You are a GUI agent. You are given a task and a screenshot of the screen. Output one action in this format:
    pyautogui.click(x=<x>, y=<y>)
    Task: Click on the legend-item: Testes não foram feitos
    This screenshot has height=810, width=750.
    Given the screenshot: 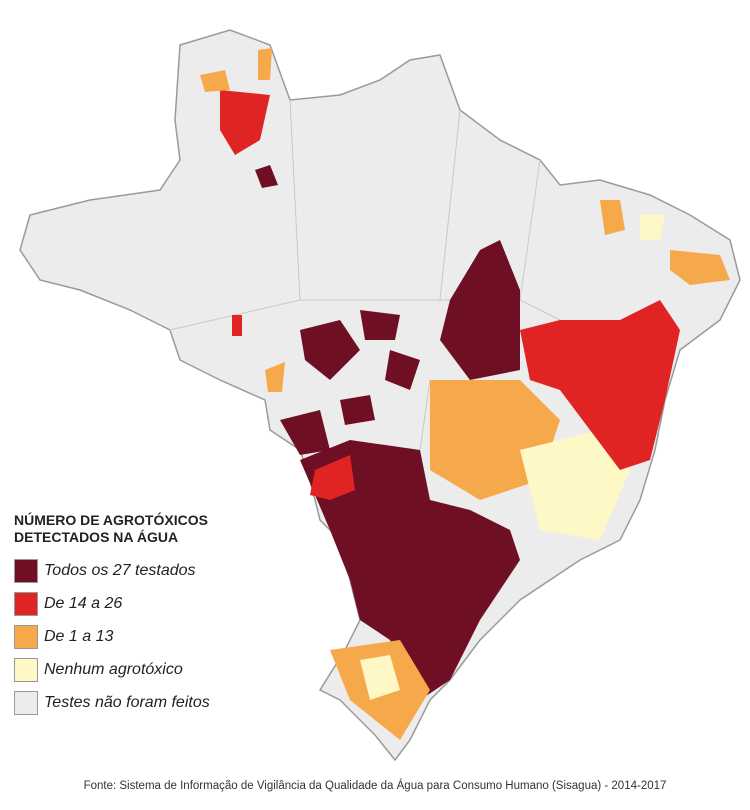 What is the action you would take?
    pyautogui.click(x=134, y=702)
    